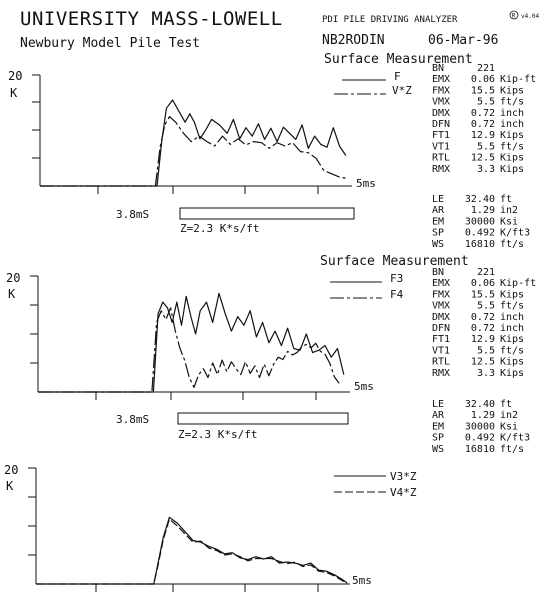  What do you see at coordinates (530, 16) in the screenshot?
I see `analyzer-version: v4.04` at bounding box center [530, 16].